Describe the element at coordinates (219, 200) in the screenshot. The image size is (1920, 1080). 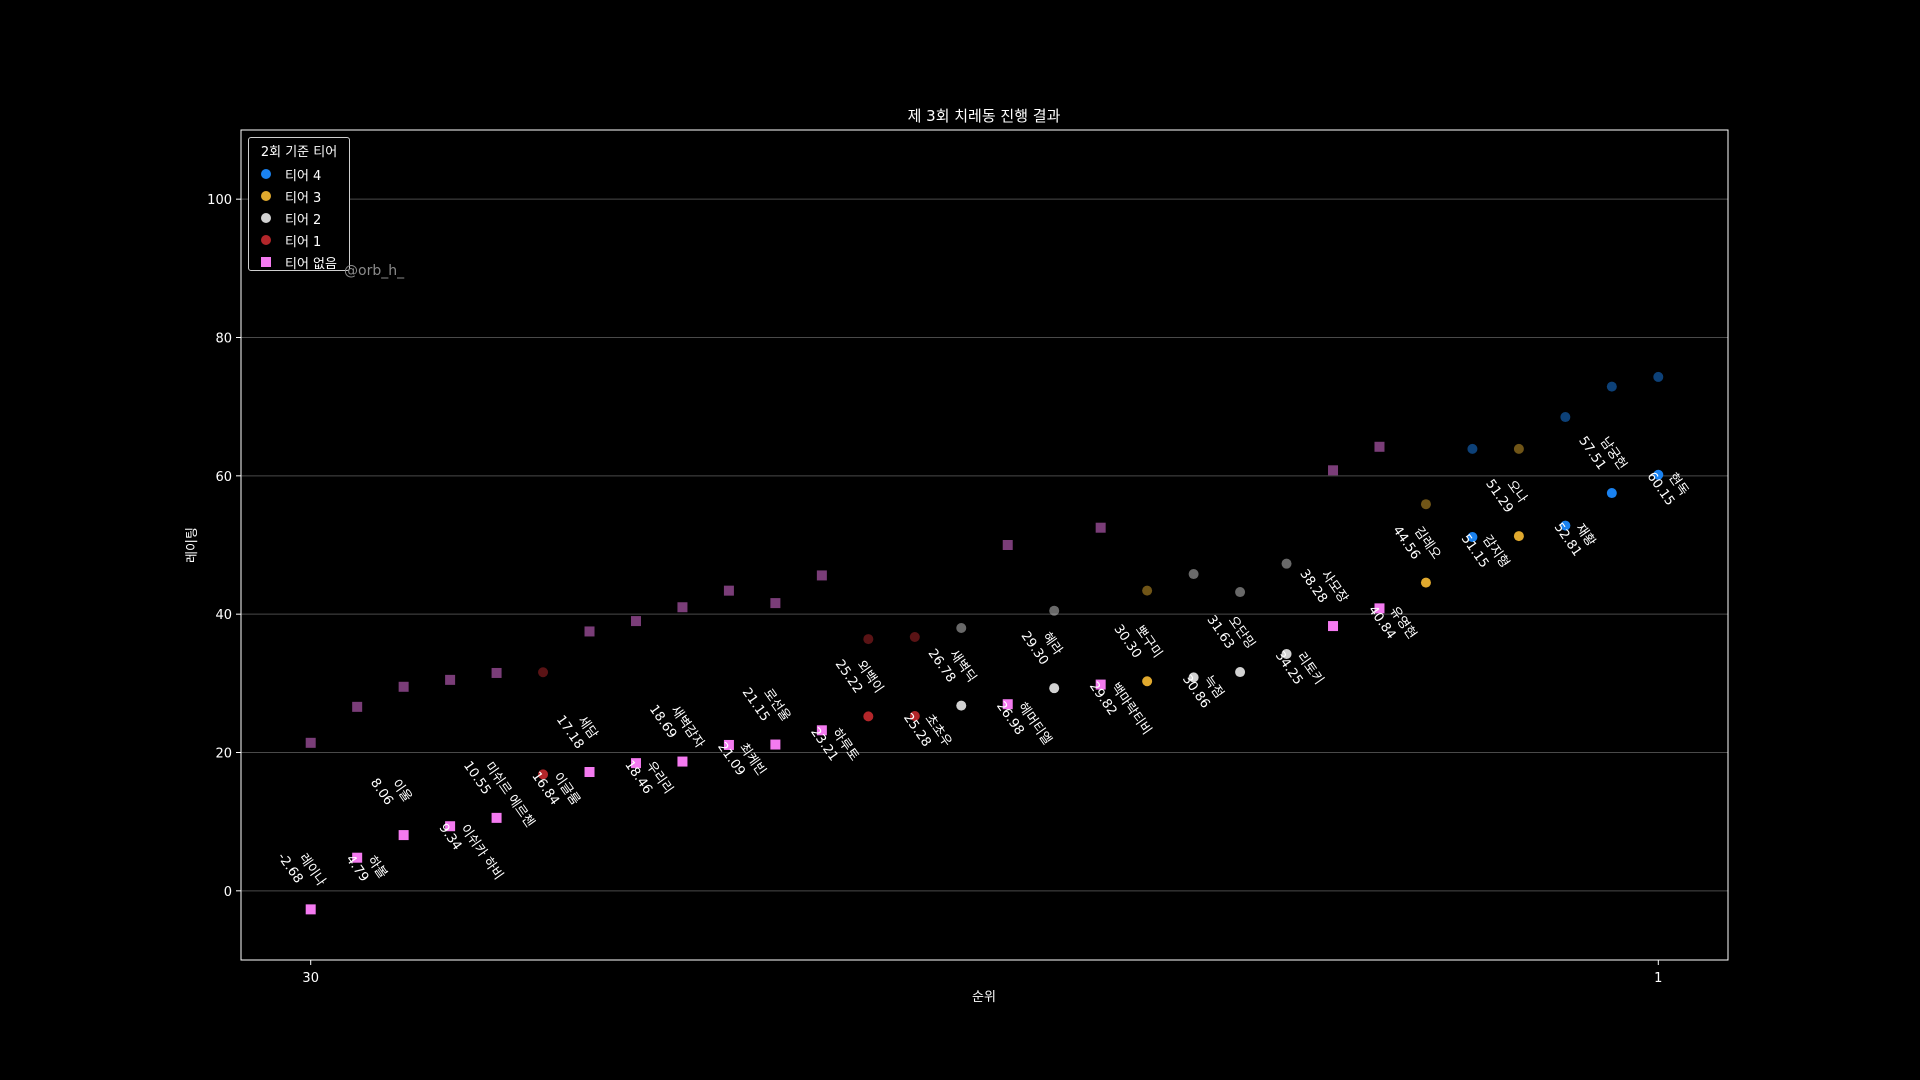
I see `y-tick-label: 100` at that location.